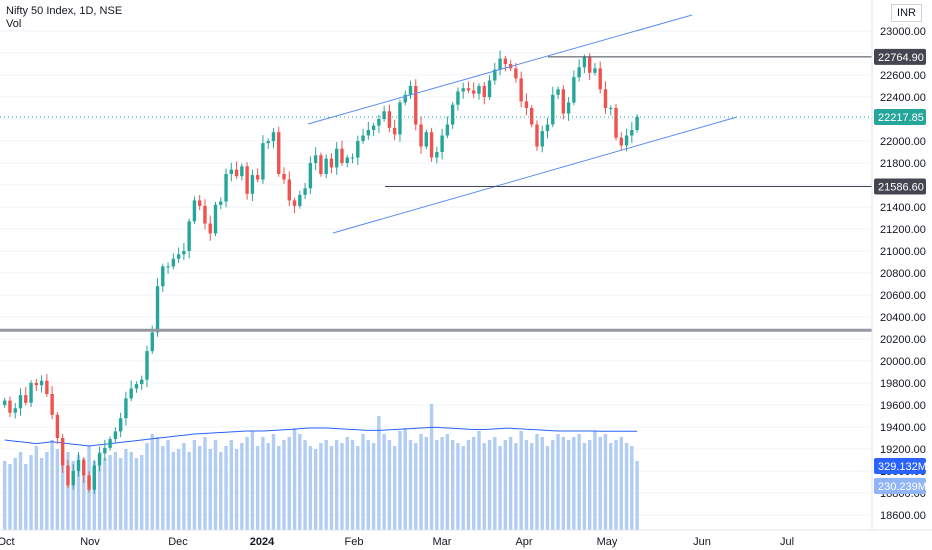 This screenshot has height=550, width=932. I want to click on time-tick-label: Dec, so click(178, 542).